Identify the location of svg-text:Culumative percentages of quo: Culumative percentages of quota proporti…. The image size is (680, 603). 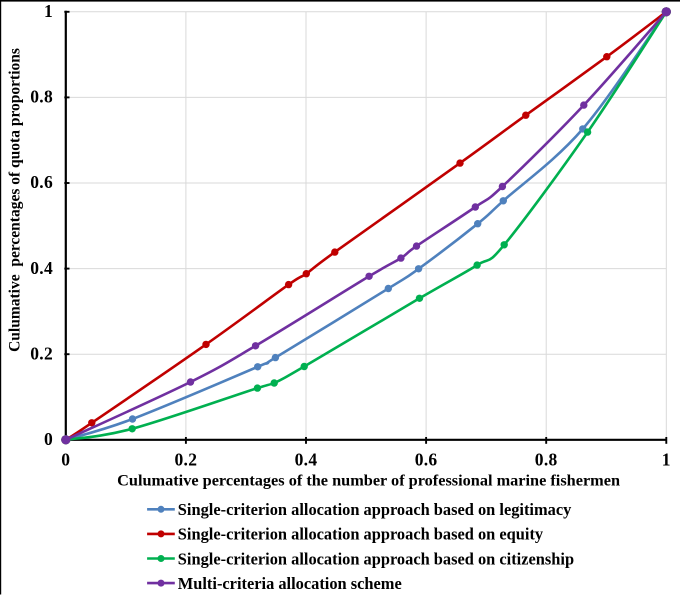
(15, 200).